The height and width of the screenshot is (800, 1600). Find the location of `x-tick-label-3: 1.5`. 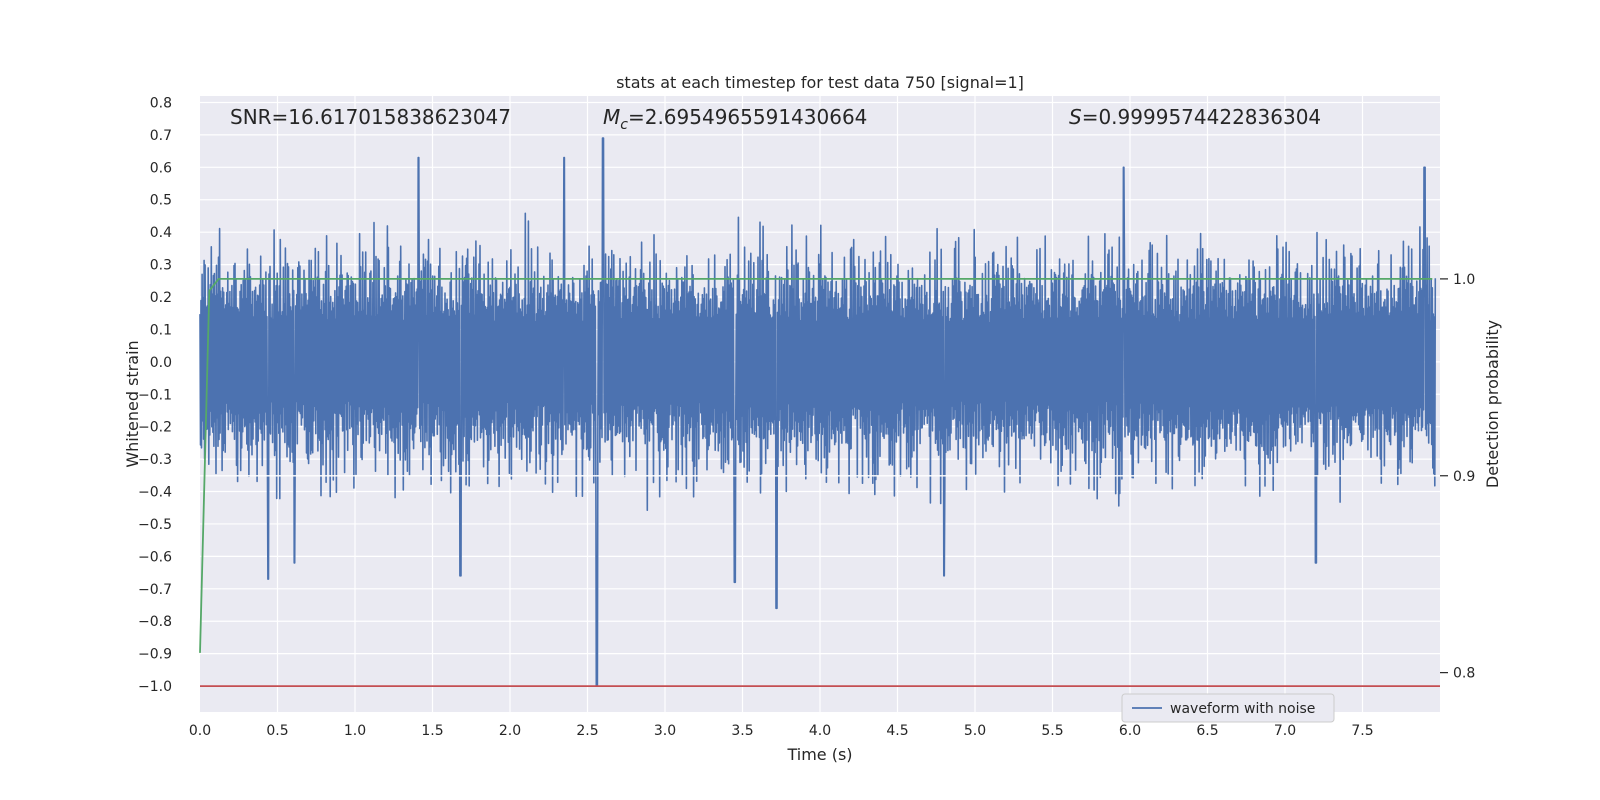

x-tick-label-3: 1.5 is located at coordinates (432, 731).